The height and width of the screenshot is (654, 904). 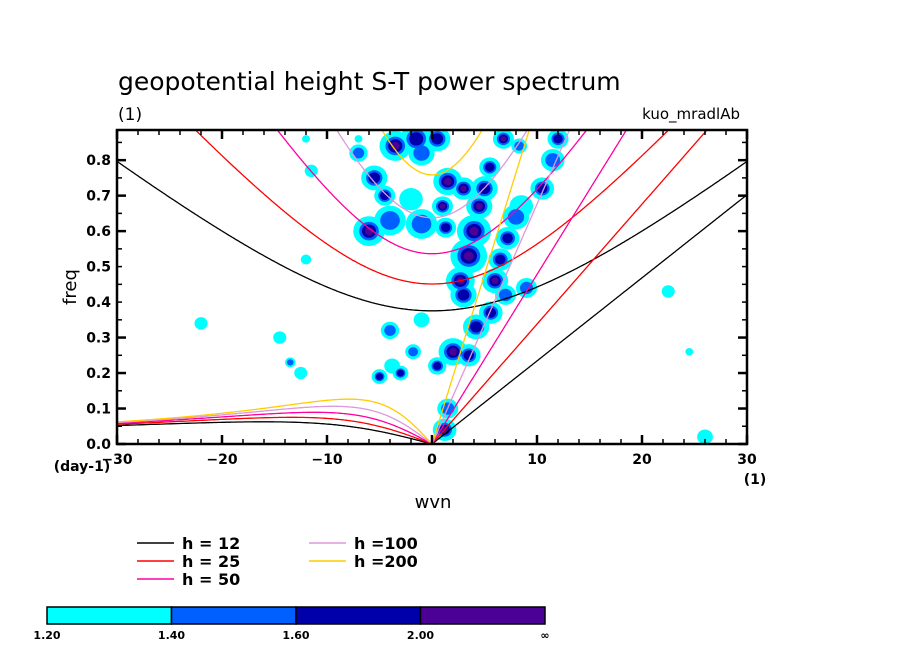 I want to click on colorbar: 1.20 1.40 1.60 2.00 ∞, so click(x=291, y=624).